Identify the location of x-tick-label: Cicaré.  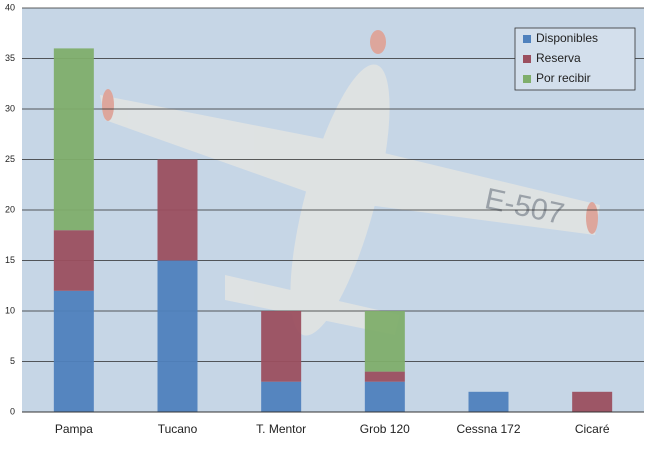
(592, 429).